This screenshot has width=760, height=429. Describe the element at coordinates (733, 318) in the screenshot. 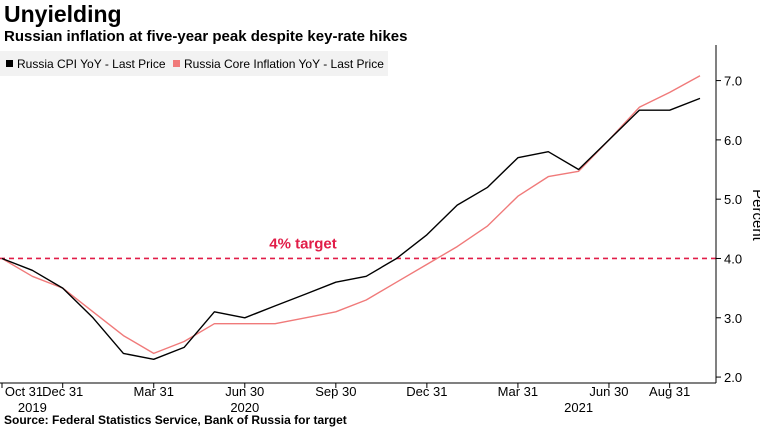

I see `y-tick-label: 3.0` at that location.